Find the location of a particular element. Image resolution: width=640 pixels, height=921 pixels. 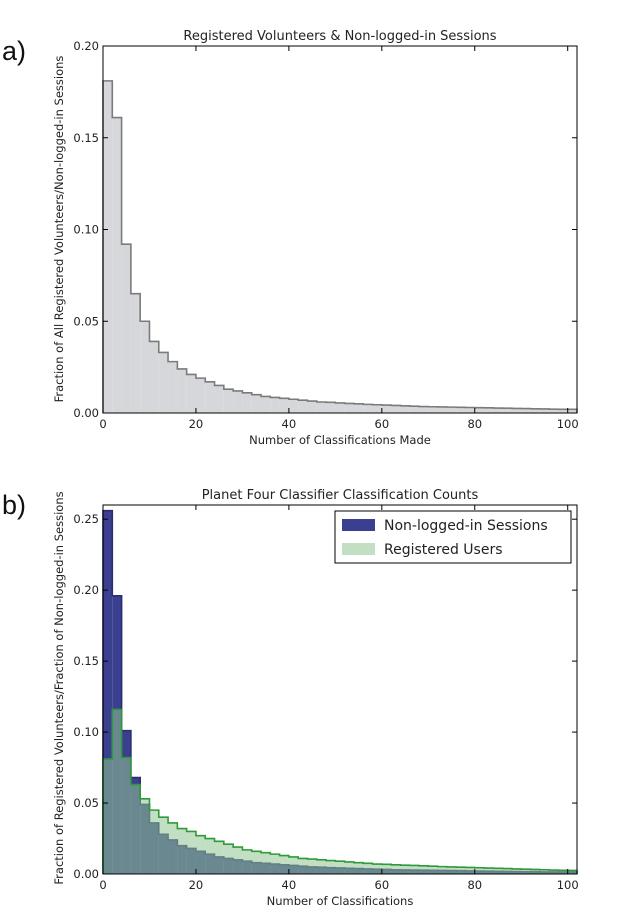

b-ytick-label: 0.10 is located at coordinates (86, 732).